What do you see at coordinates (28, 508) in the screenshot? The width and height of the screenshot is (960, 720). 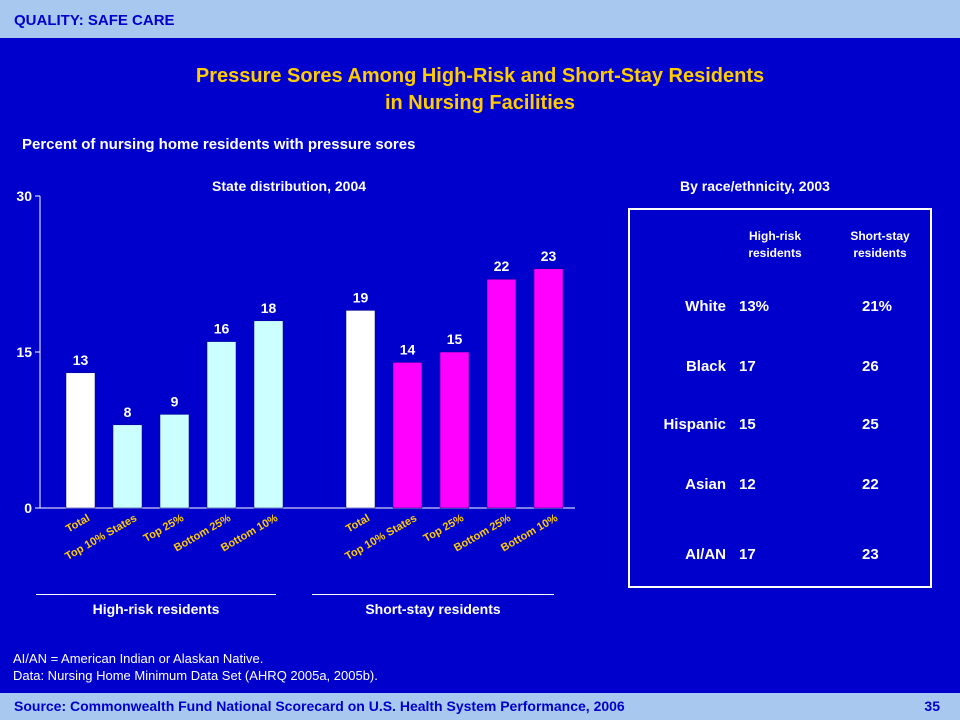 I see `y-tick-label: 0` at bounding box center [28, 508].